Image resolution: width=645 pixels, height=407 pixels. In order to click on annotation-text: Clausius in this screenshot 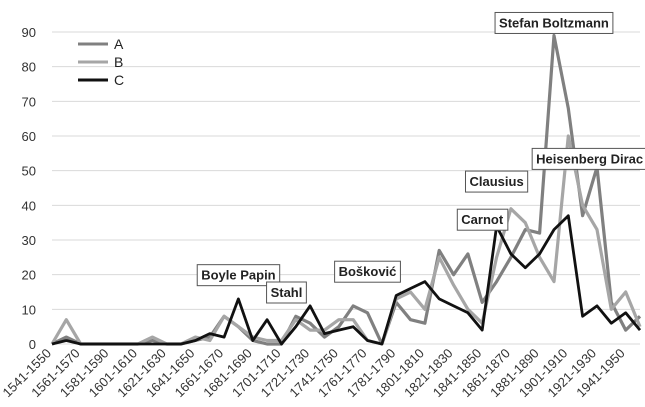, I will do `click(496, 181)`.